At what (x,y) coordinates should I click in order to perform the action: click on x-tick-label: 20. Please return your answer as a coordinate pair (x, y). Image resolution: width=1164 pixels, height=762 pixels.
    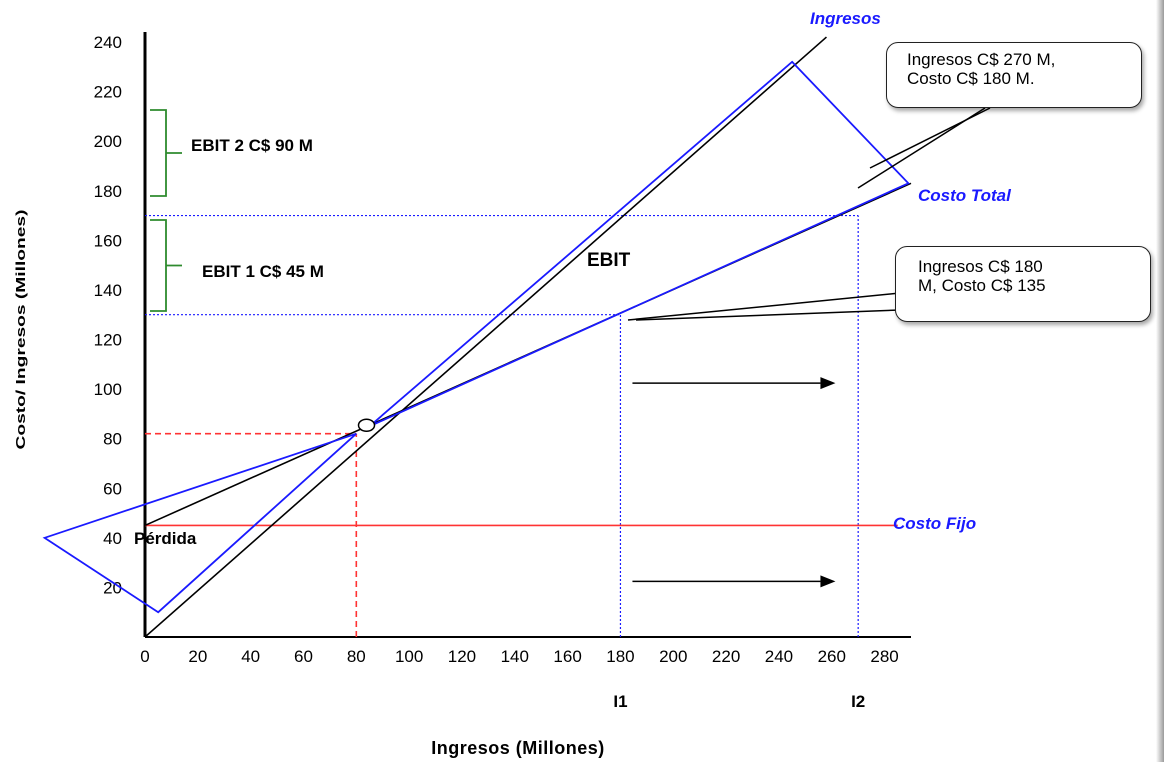
    Looking at the image, I should click on (197, 656).